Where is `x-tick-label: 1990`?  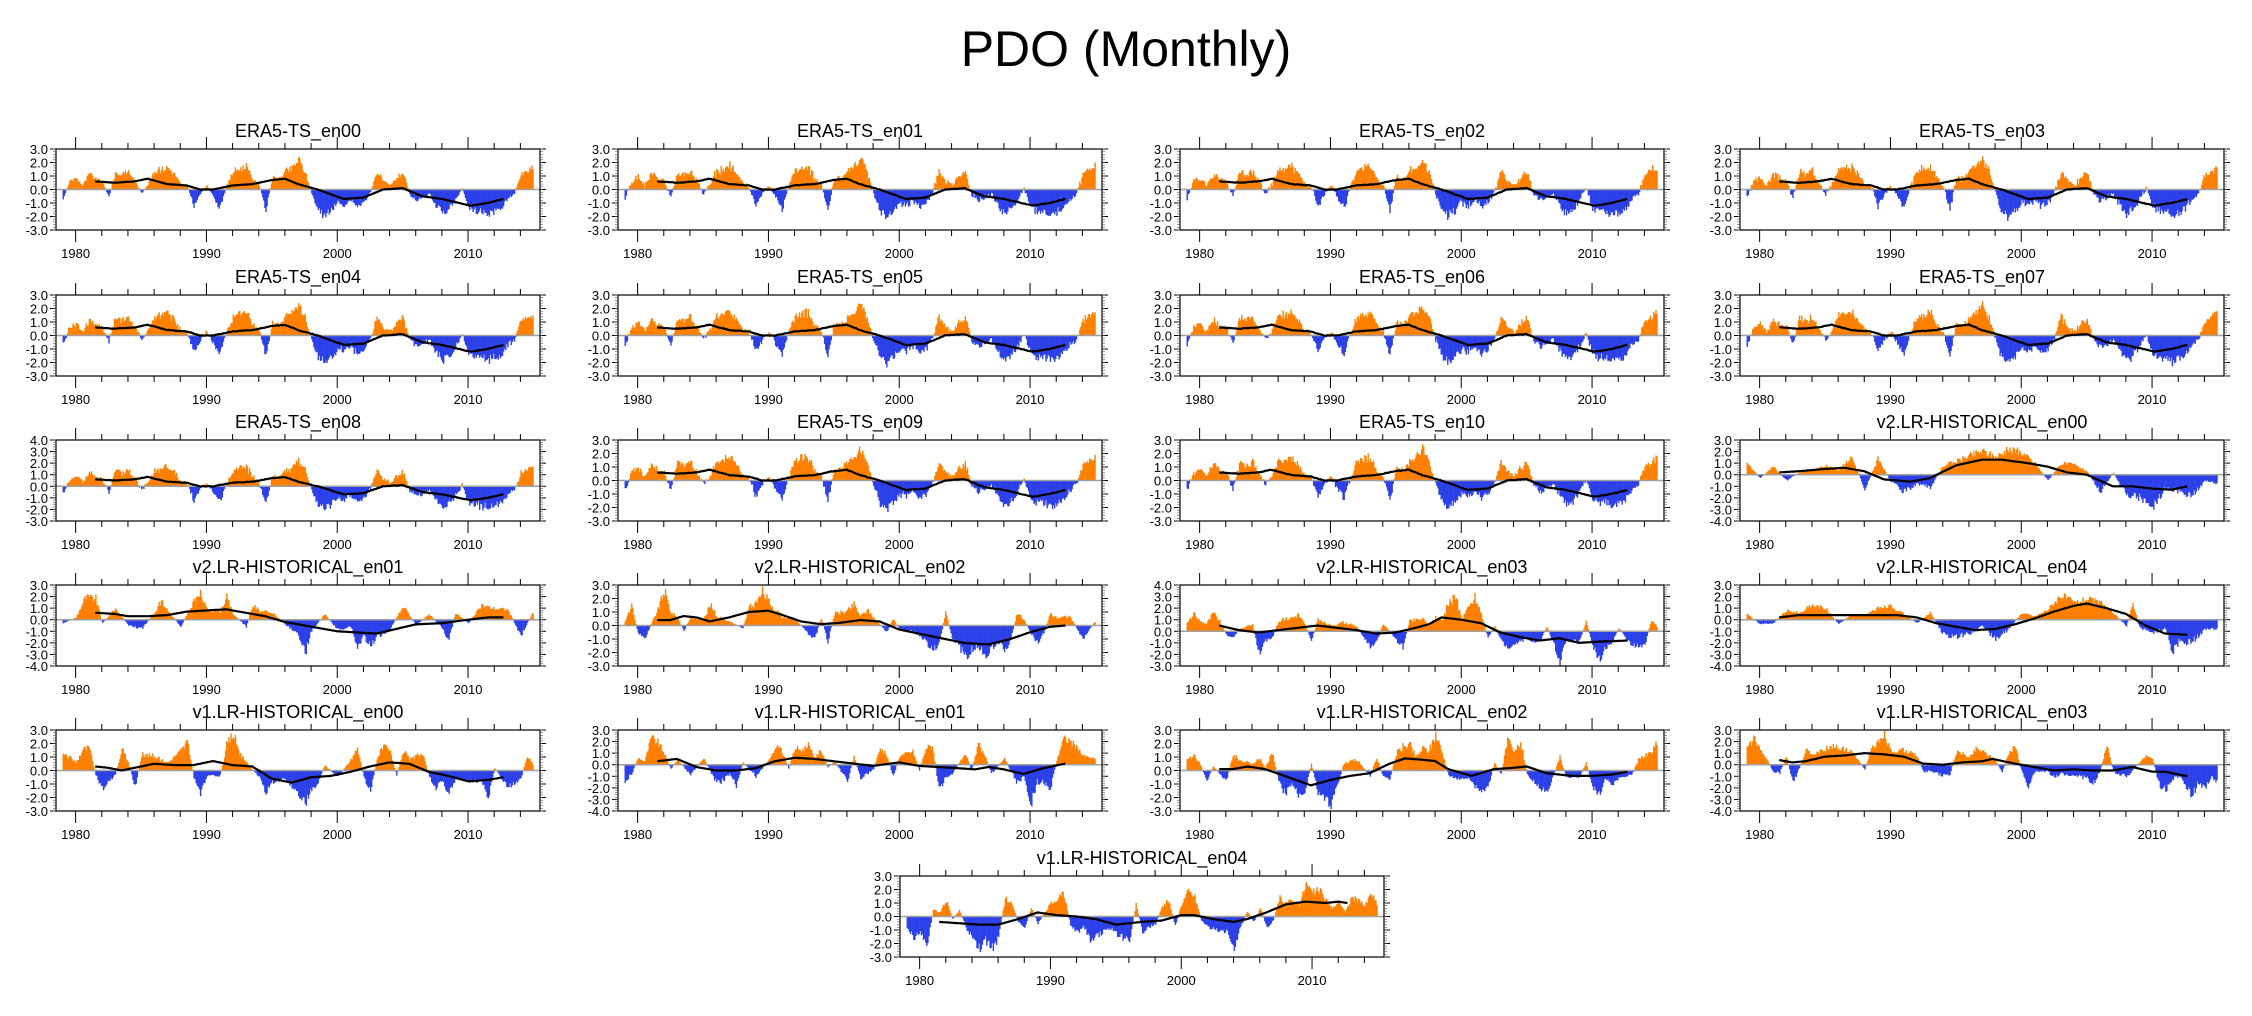
x-tick-label: 1990 is located at coordinates (1330, 253).